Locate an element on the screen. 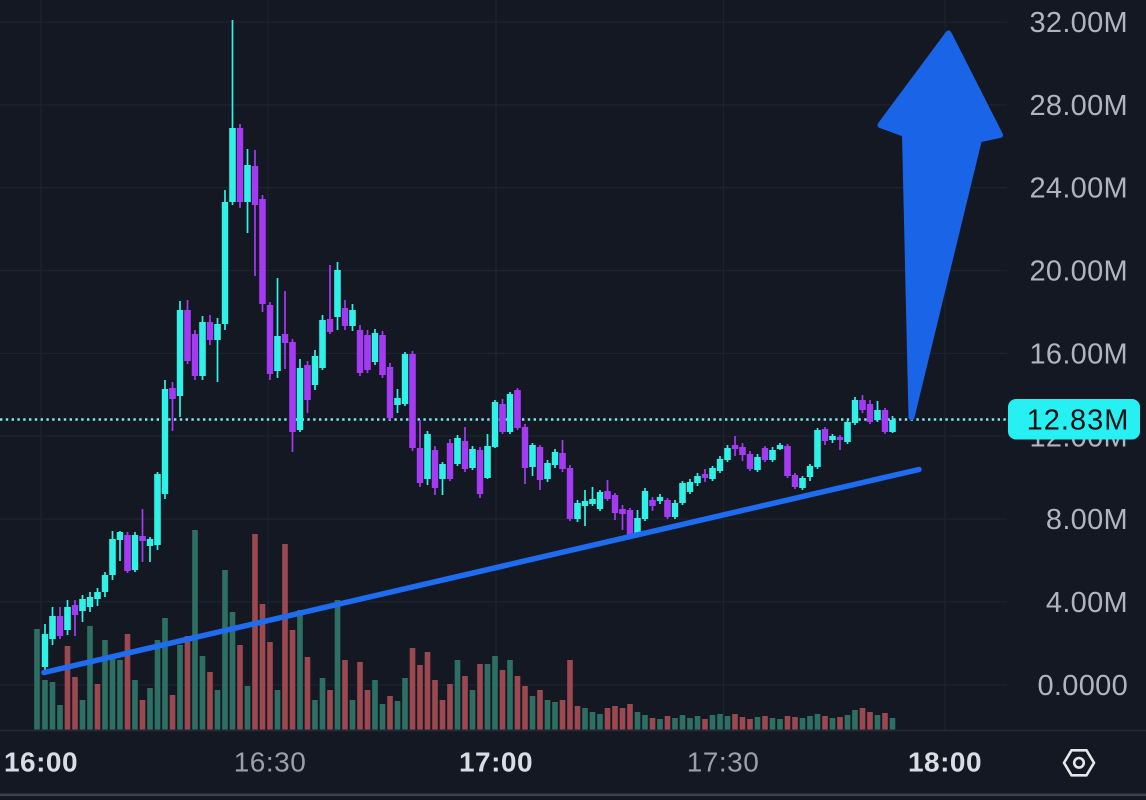 Image resolution: width=1146 pixels, height=800 pixels. svg-text: 20.00M is located at coordinates (1078, 272).